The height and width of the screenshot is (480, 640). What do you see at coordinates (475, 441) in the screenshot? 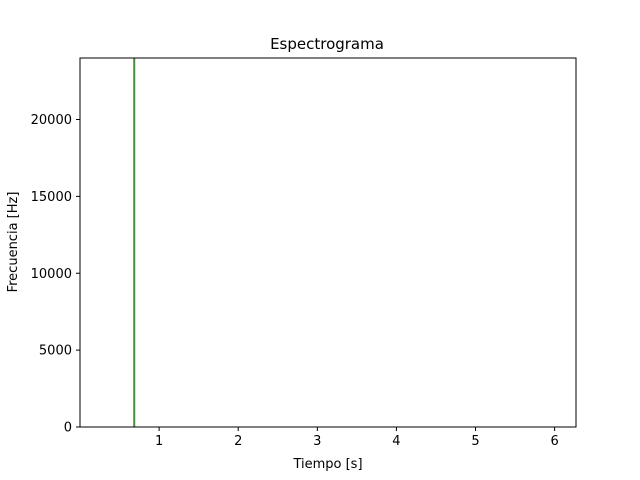
I see `x-tick-label: 5` at bounding box center [475, 441].